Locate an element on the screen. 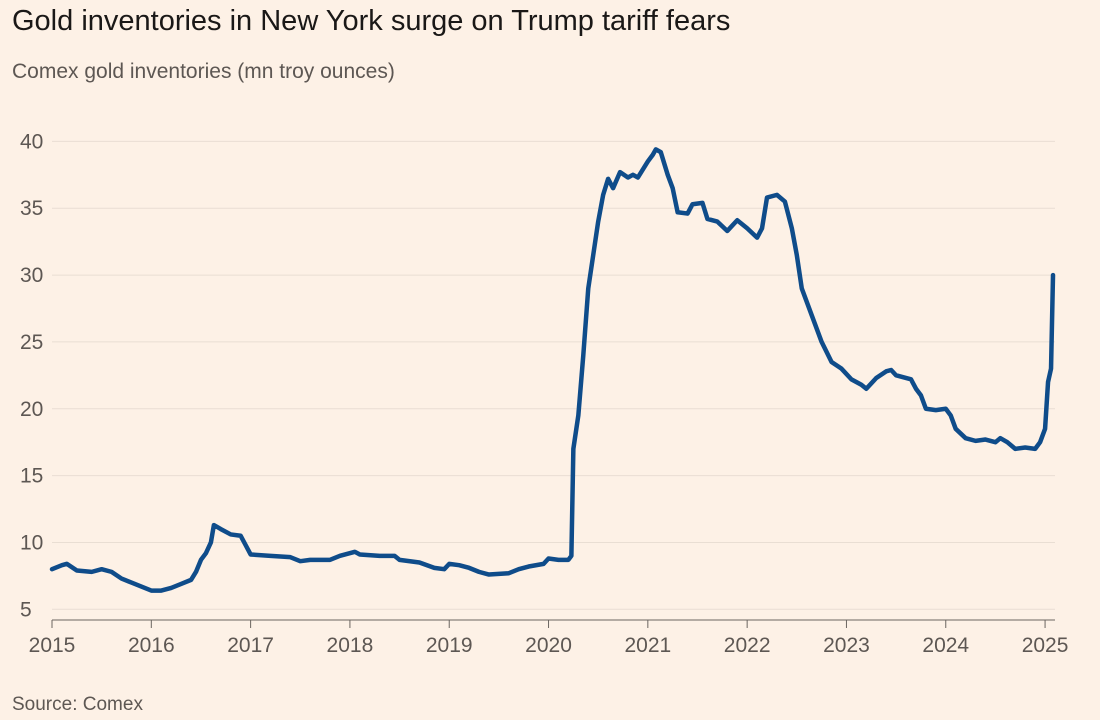 This screenshot has width=1100, height=720. y-tick-label: 30 is located at coordinates (31, 275).